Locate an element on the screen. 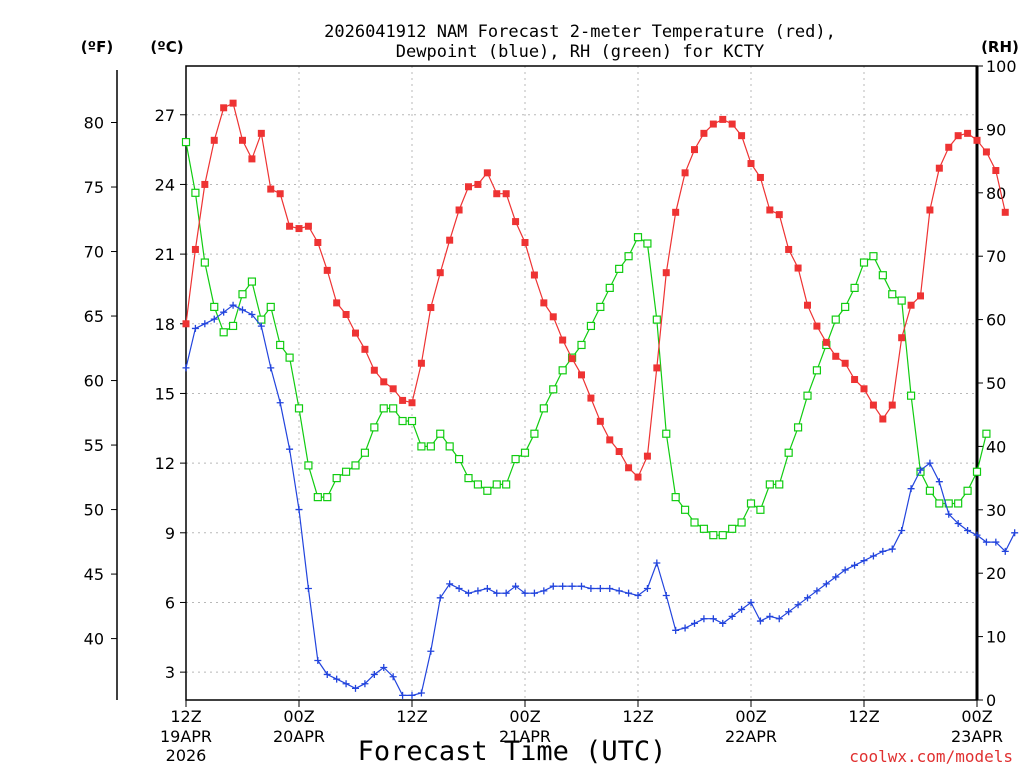 Image resolution: width=1024 pixels, height=768 pixels. rh-tick-label: 10 is located at coordinates (996, 637).